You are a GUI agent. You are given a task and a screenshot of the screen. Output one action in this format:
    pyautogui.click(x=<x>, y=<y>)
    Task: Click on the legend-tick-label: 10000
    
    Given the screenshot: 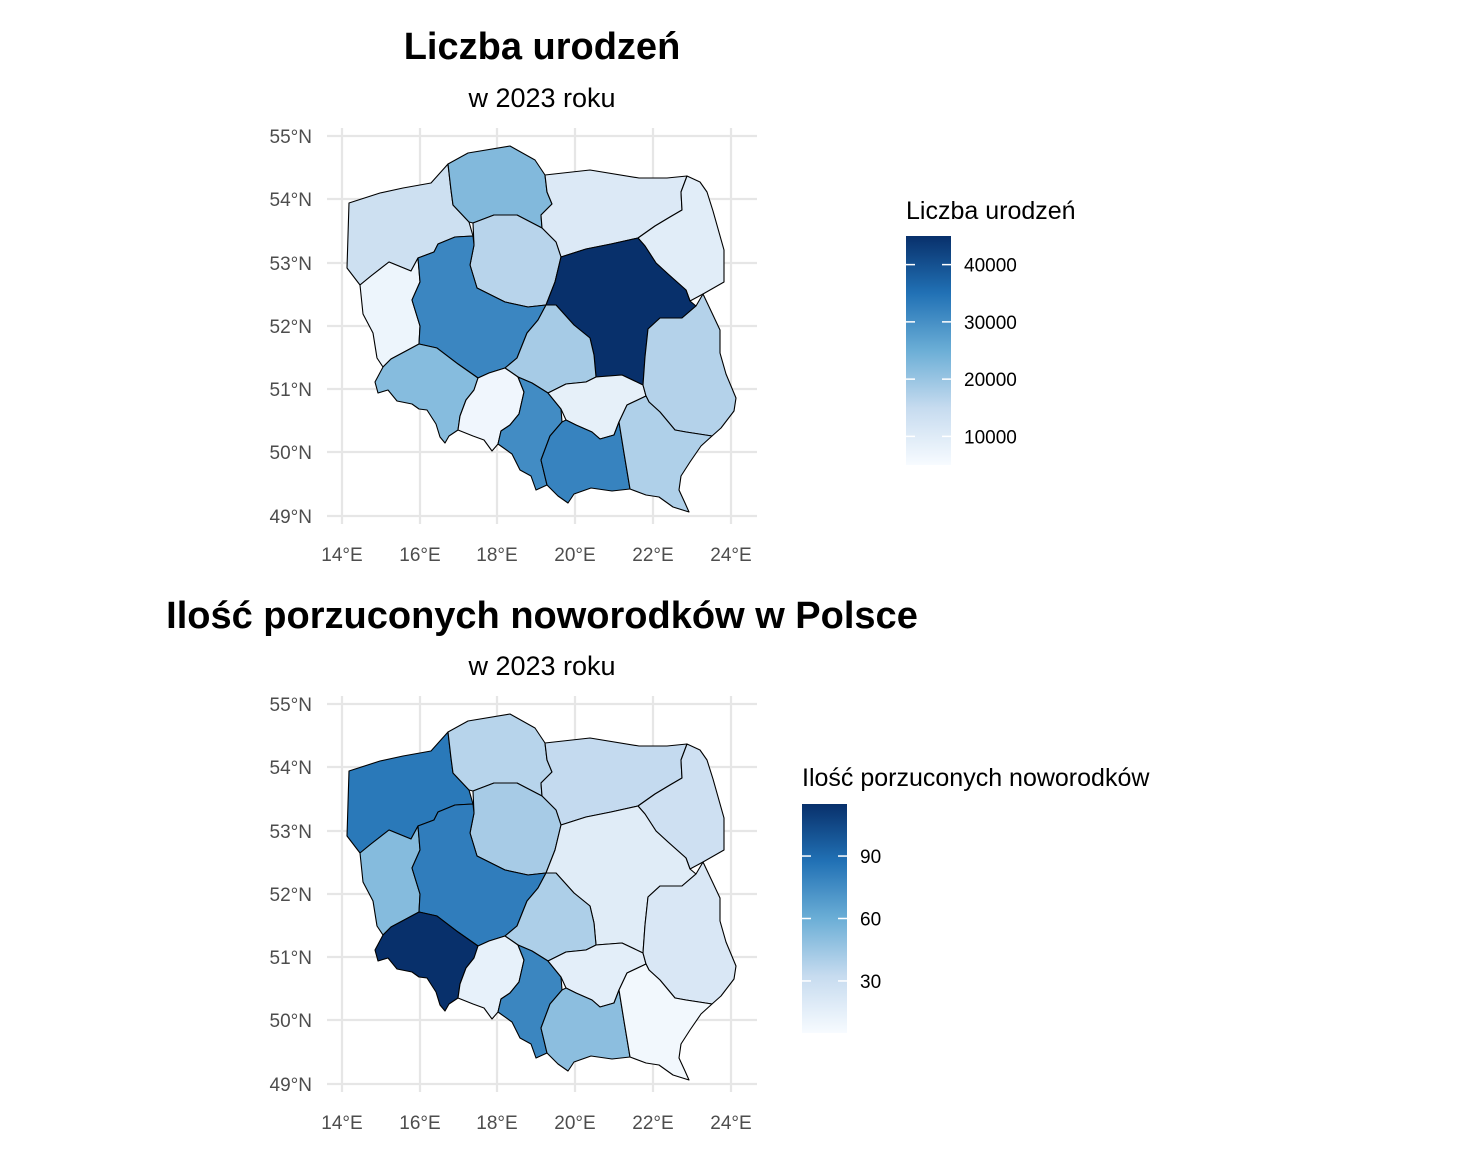 What is the action you would take?
    pyautogui.click(x=990, y=437)
    